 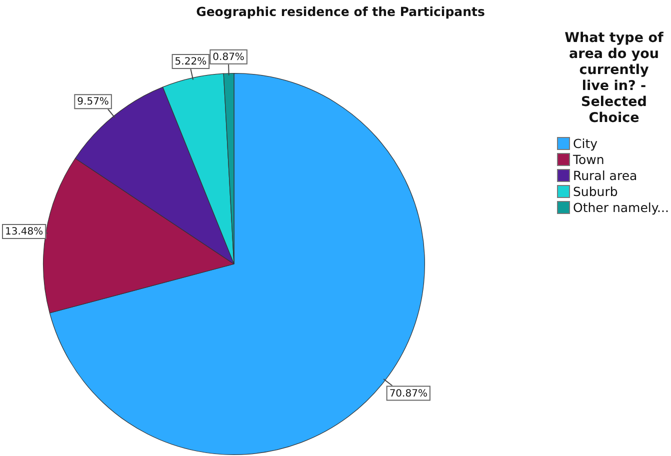 What do you see at coordinates (614, 78) in the screenshot?
I see `legend-title: What type of area do you currently live in? - Selected Choice` at bounding box center [614, 78].